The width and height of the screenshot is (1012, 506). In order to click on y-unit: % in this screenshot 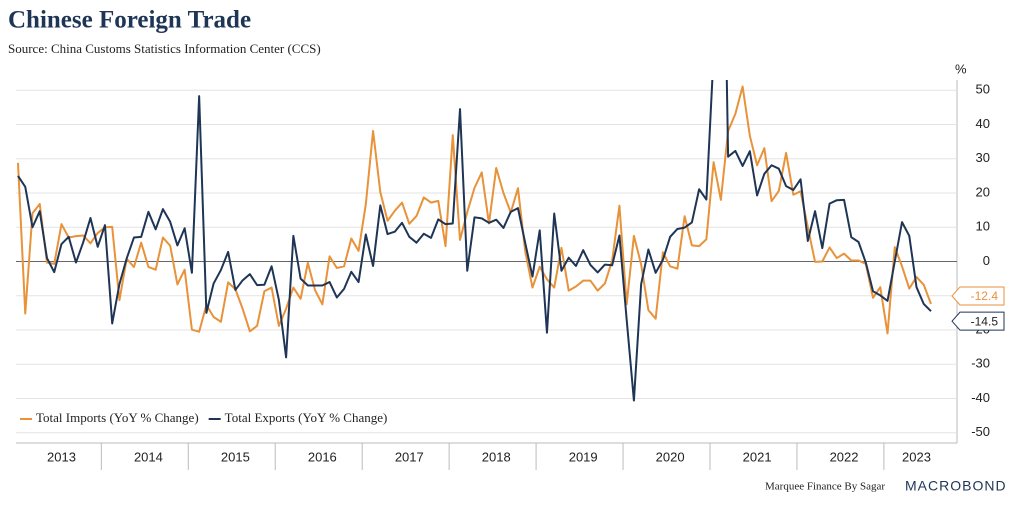, I will do `click(961, 68)`.